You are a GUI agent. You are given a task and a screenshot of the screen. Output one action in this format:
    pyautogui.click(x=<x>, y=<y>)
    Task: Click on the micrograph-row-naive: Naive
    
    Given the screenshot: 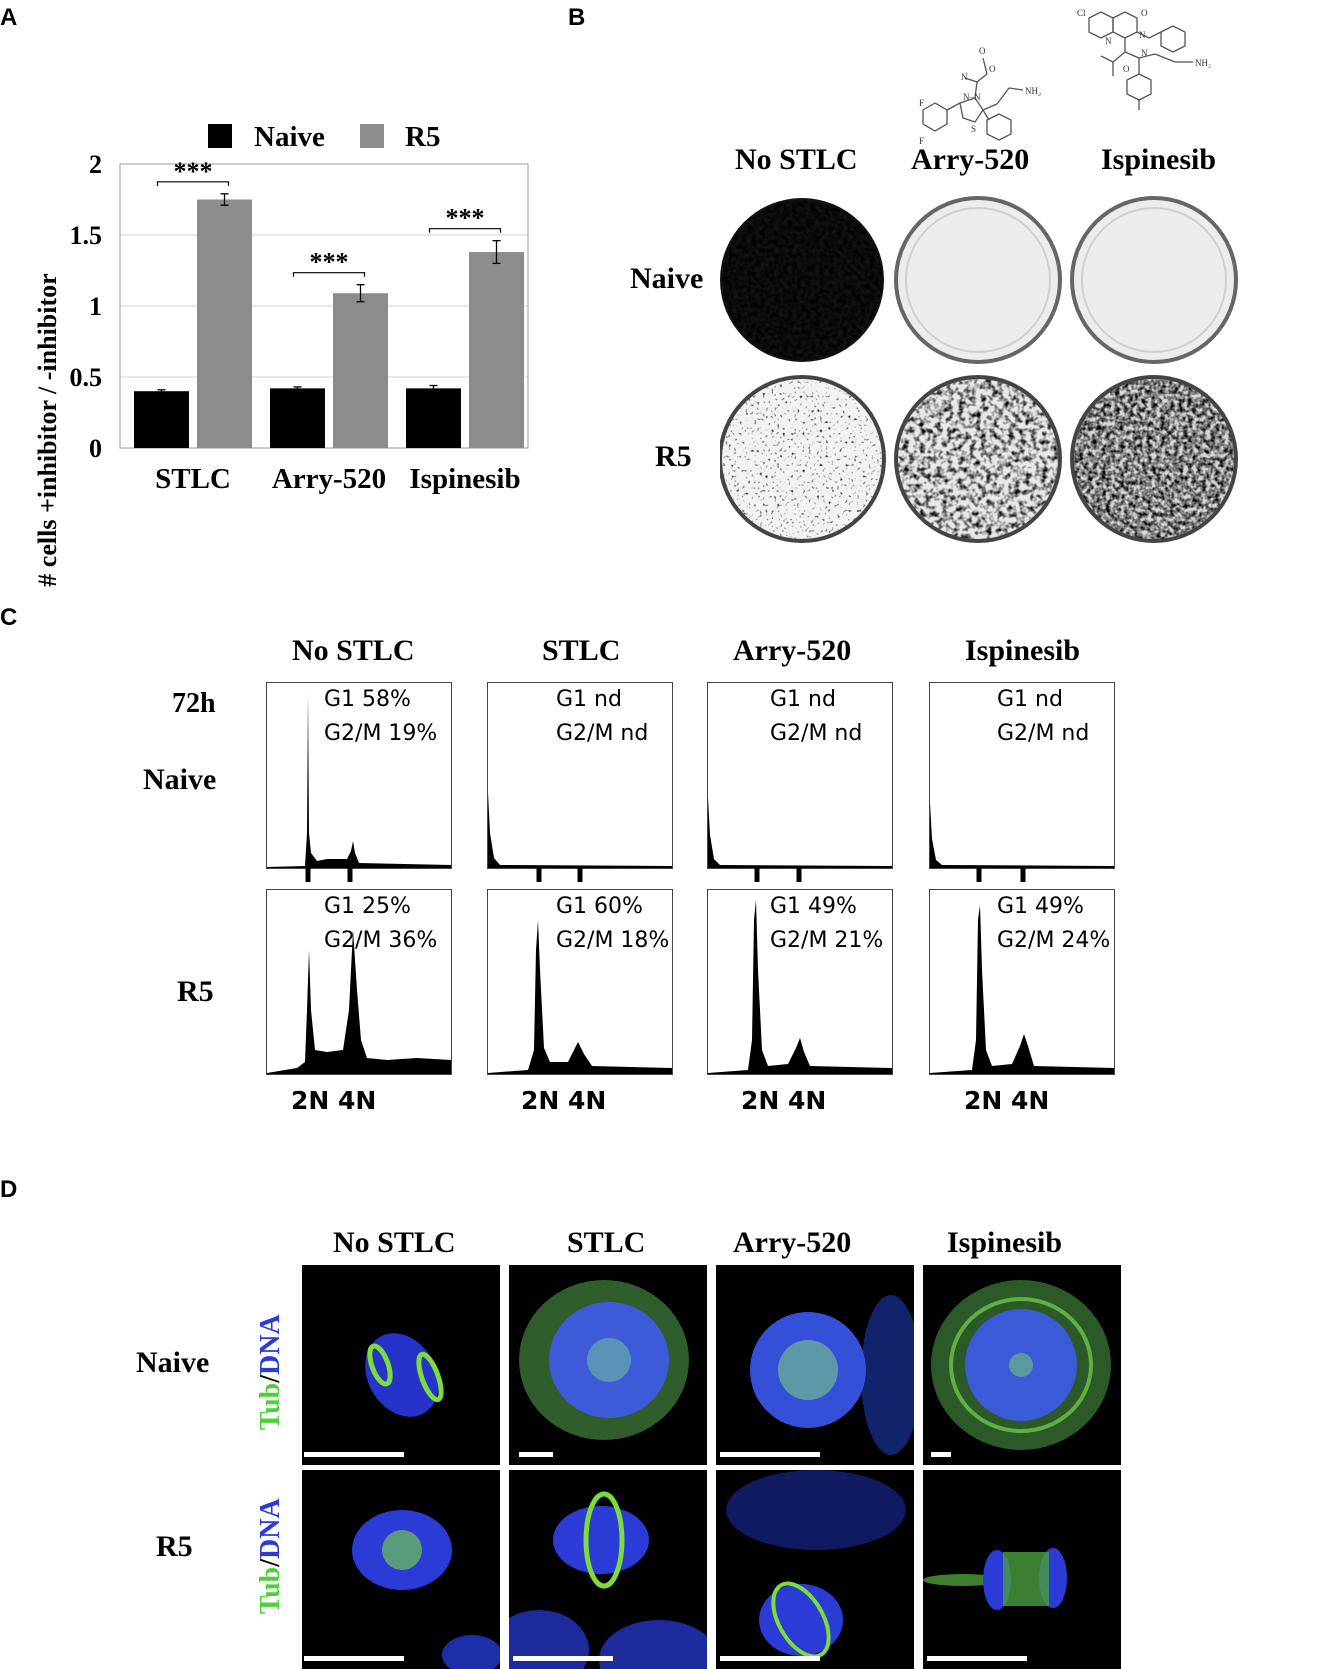 What is the action you would take?
    pyautogui.click(x=173, y=1362)
    